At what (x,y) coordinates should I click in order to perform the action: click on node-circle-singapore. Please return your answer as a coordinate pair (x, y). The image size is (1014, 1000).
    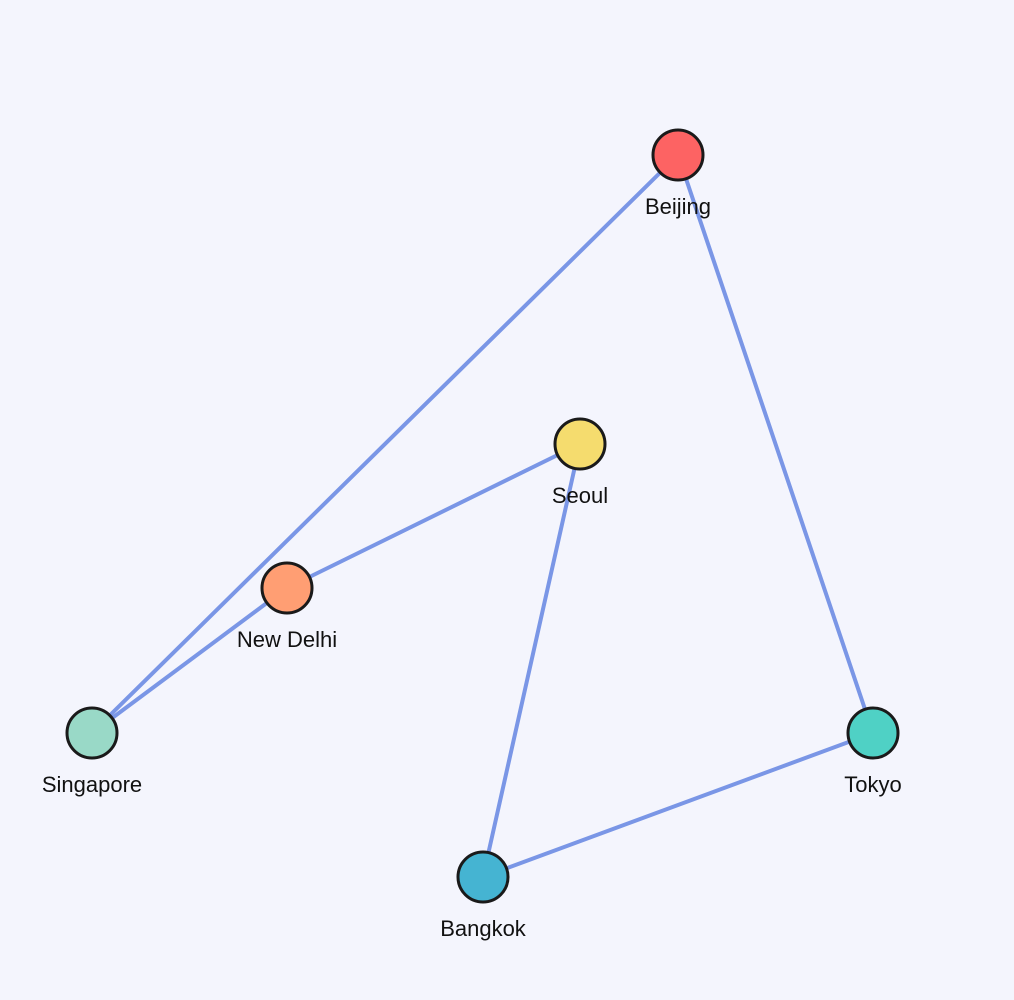
    Looking at the image, I should click on (92, 733).